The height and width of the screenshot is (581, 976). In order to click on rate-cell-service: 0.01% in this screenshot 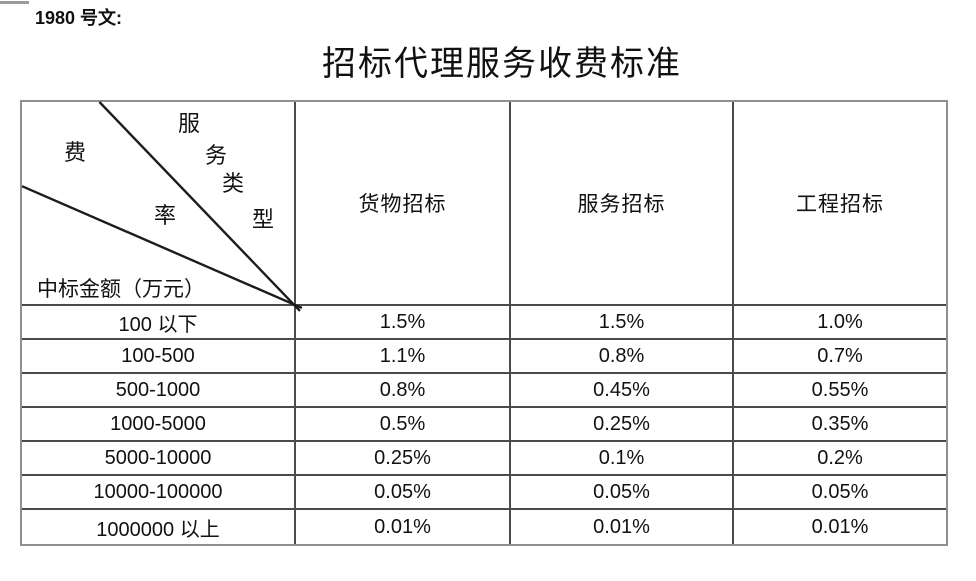, I will do `click(622, 527)`.